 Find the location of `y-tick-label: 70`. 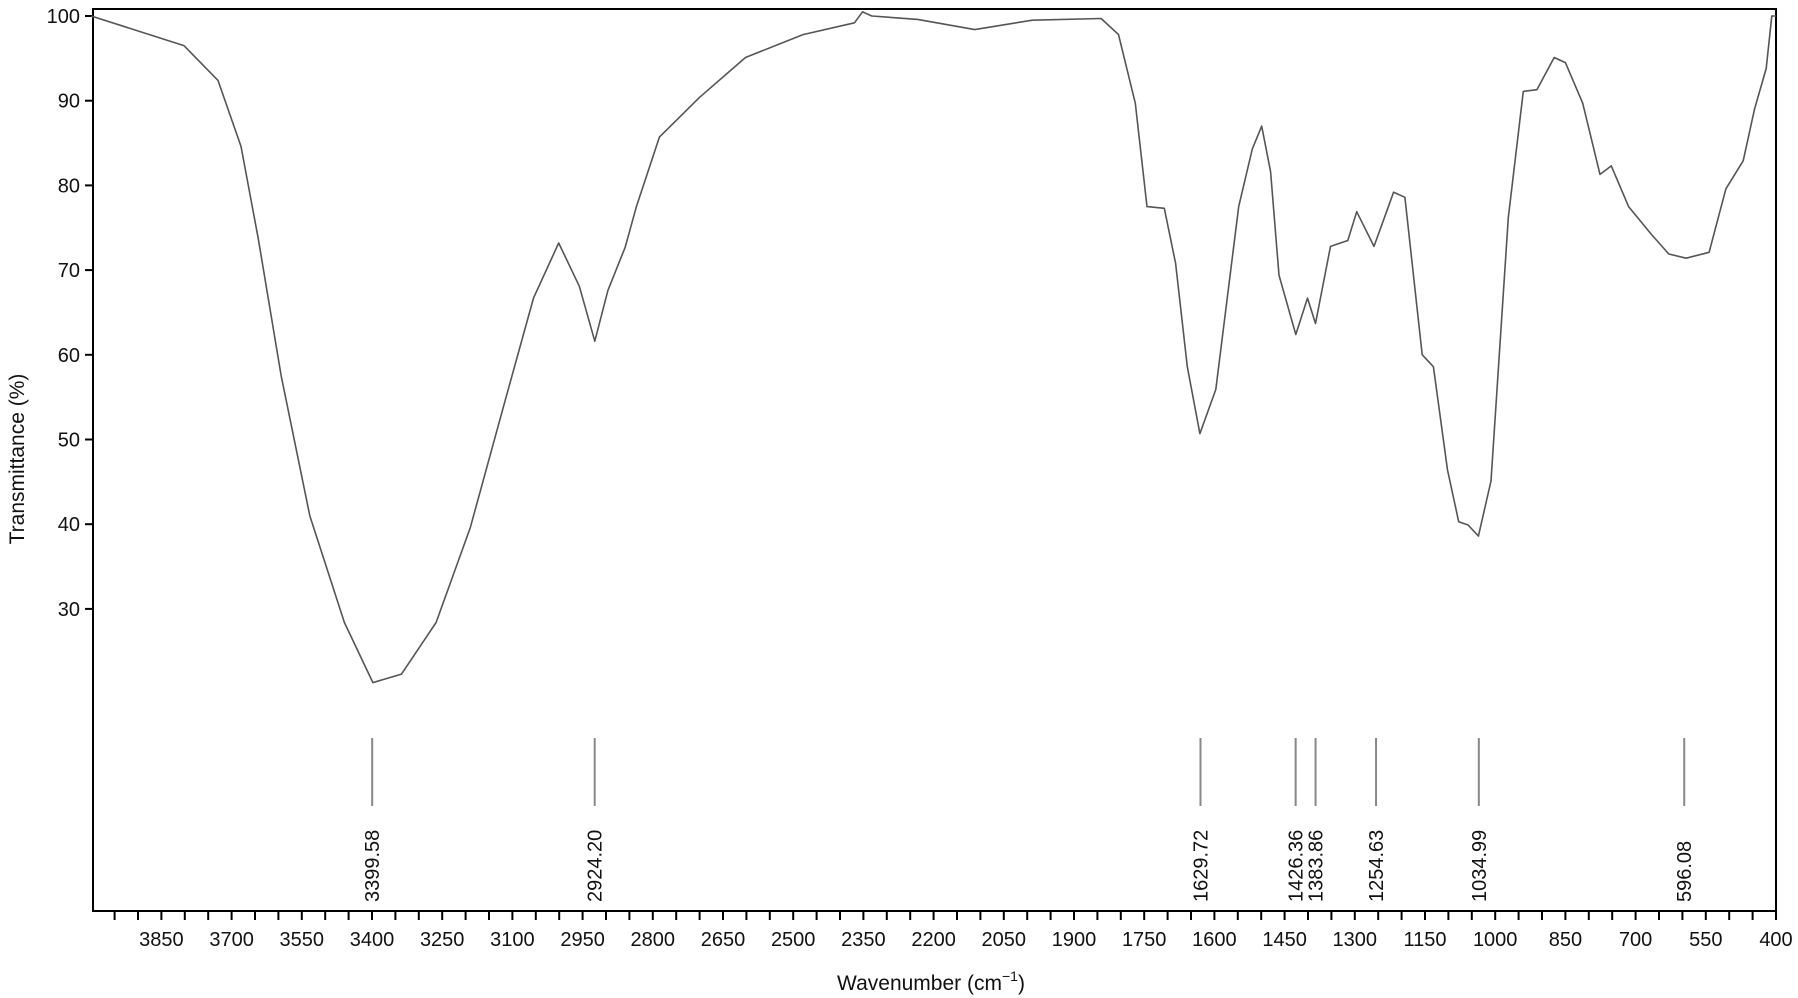

y-tick-label: 70 is located at coordinates (69, 271).